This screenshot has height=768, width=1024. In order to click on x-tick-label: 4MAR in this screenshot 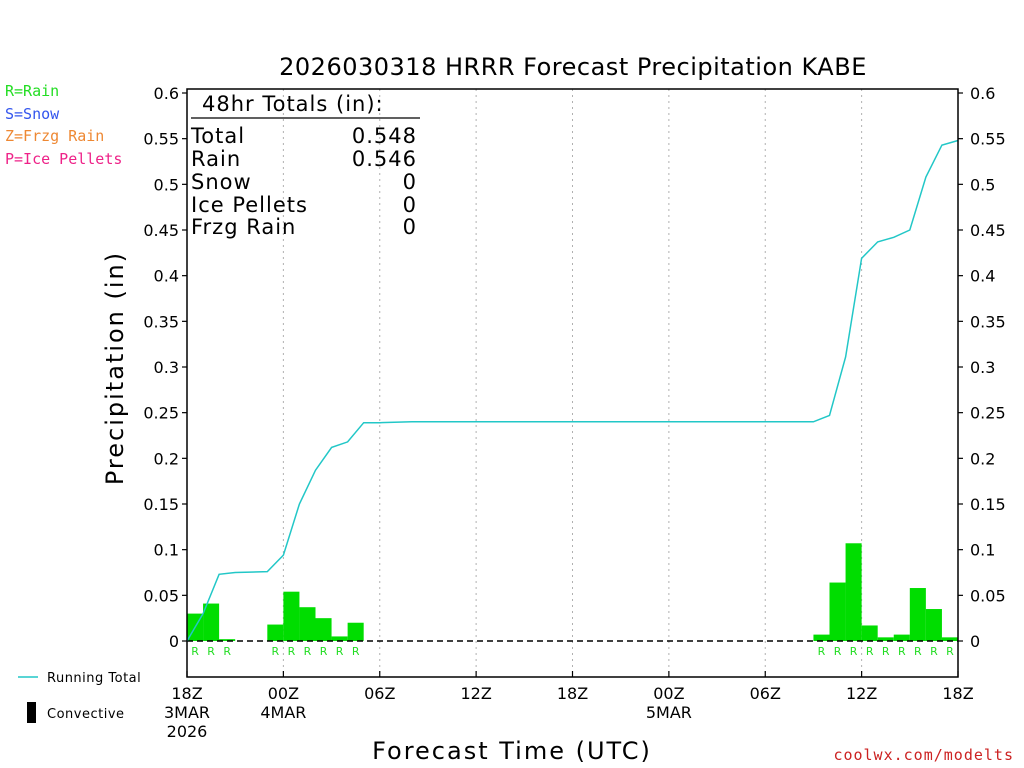, I will do `click(283, 712)`.